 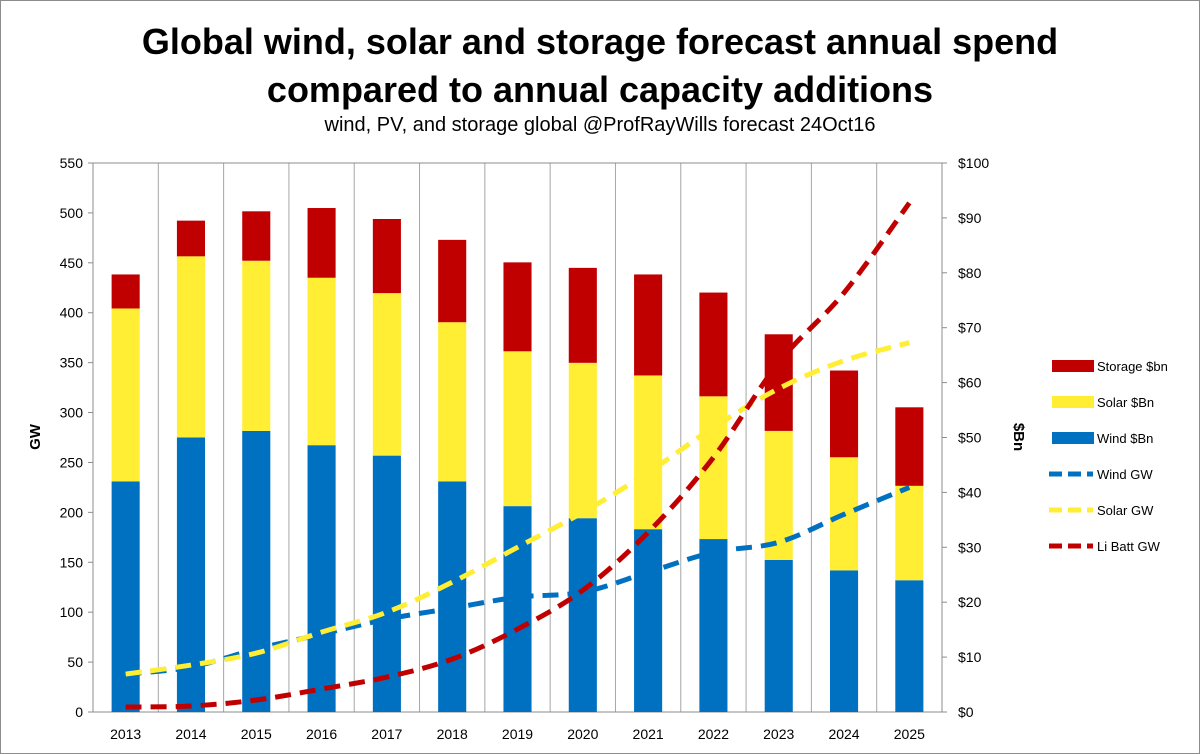 What do you see at coordinates (778, 734) in the screenshot?
I see `x-tick-label: 2023` at bounding box center [778, 734].